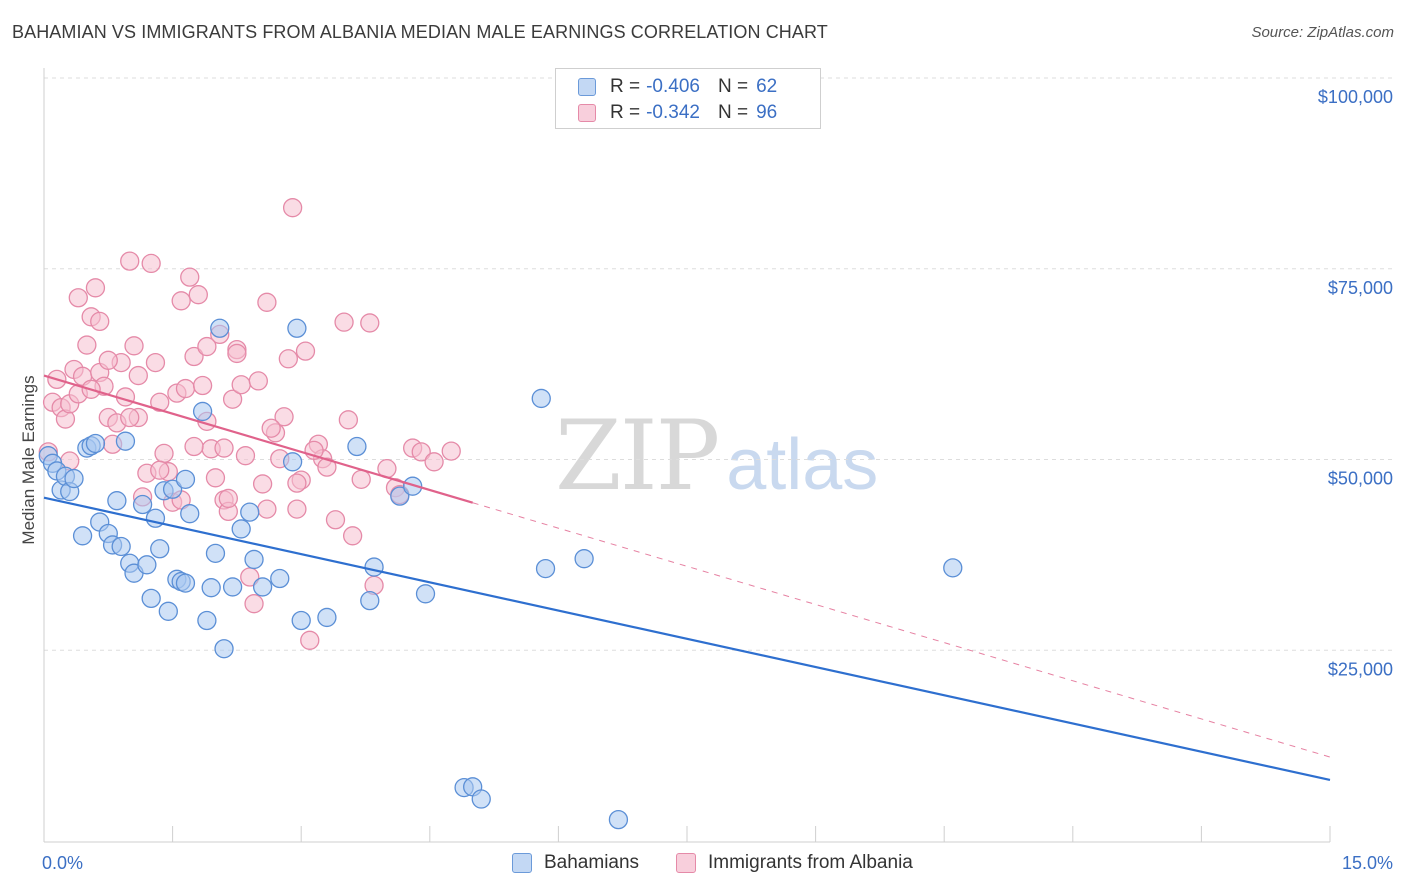 The image size is (1406, 892). What do you see at coordinates (62, 863) in the screenshot?
I see `x-tick-label-left: 0.0%` at bounding box center [62, 863].